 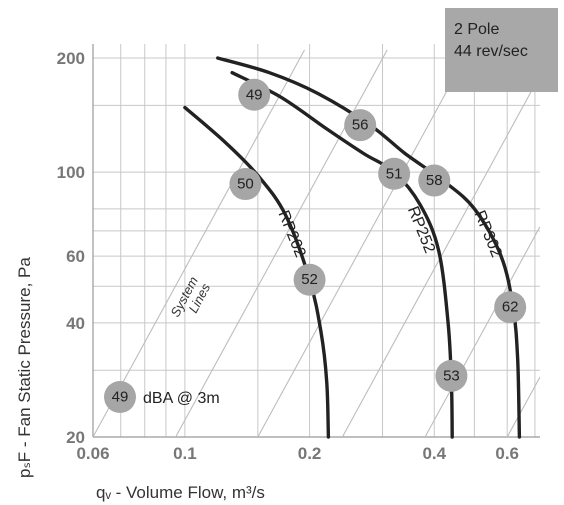 I want to click on dba-marker-label: 52, so click(x=309, y=279).